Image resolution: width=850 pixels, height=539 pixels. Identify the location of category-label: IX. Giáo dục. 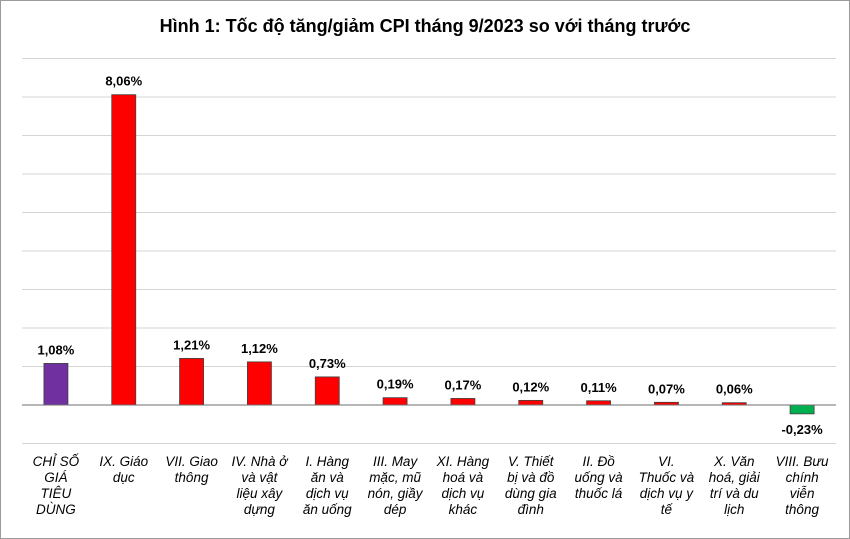
(124, 470).